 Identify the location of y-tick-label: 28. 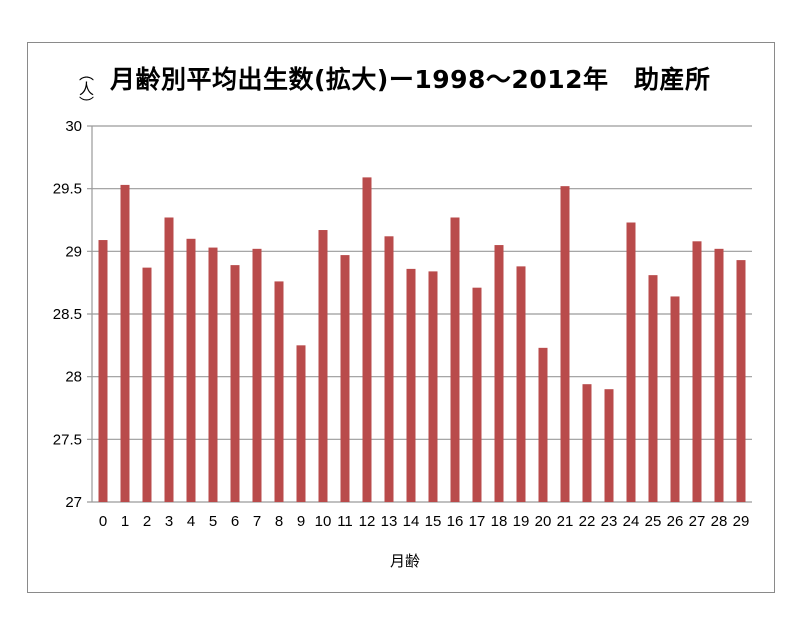
(73, 377).